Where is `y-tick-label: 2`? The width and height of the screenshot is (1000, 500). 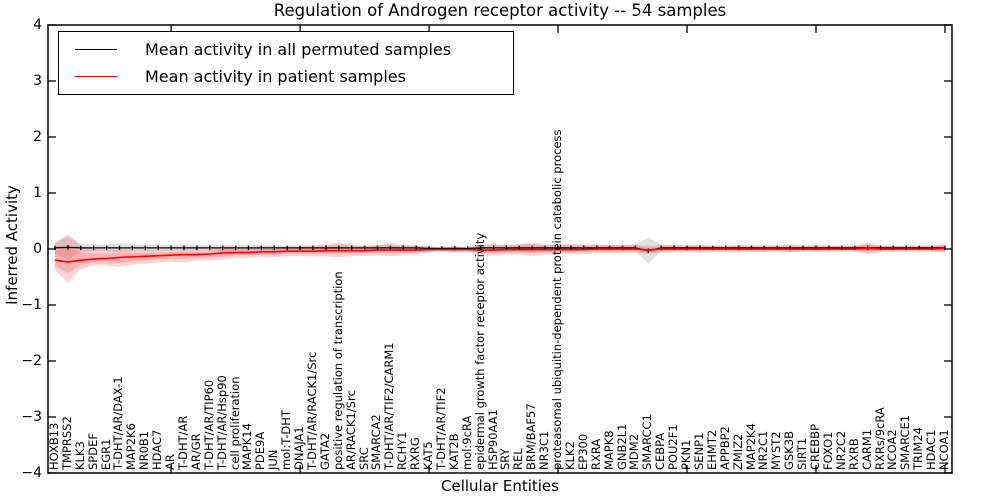 y-tick-label: 2 is located at coordinates (37, 136).